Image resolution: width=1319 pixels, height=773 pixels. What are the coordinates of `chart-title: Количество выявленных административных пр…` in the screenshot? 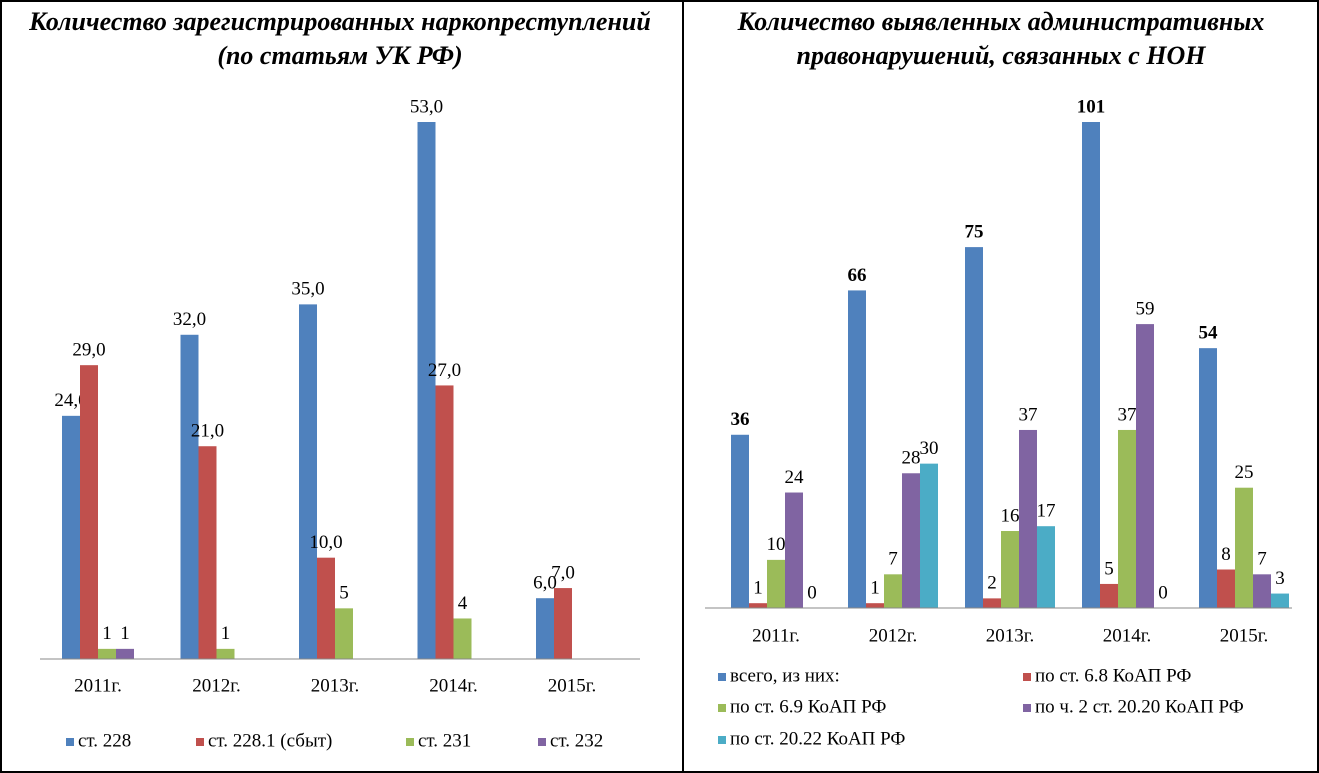 It's located at (1001, 38).